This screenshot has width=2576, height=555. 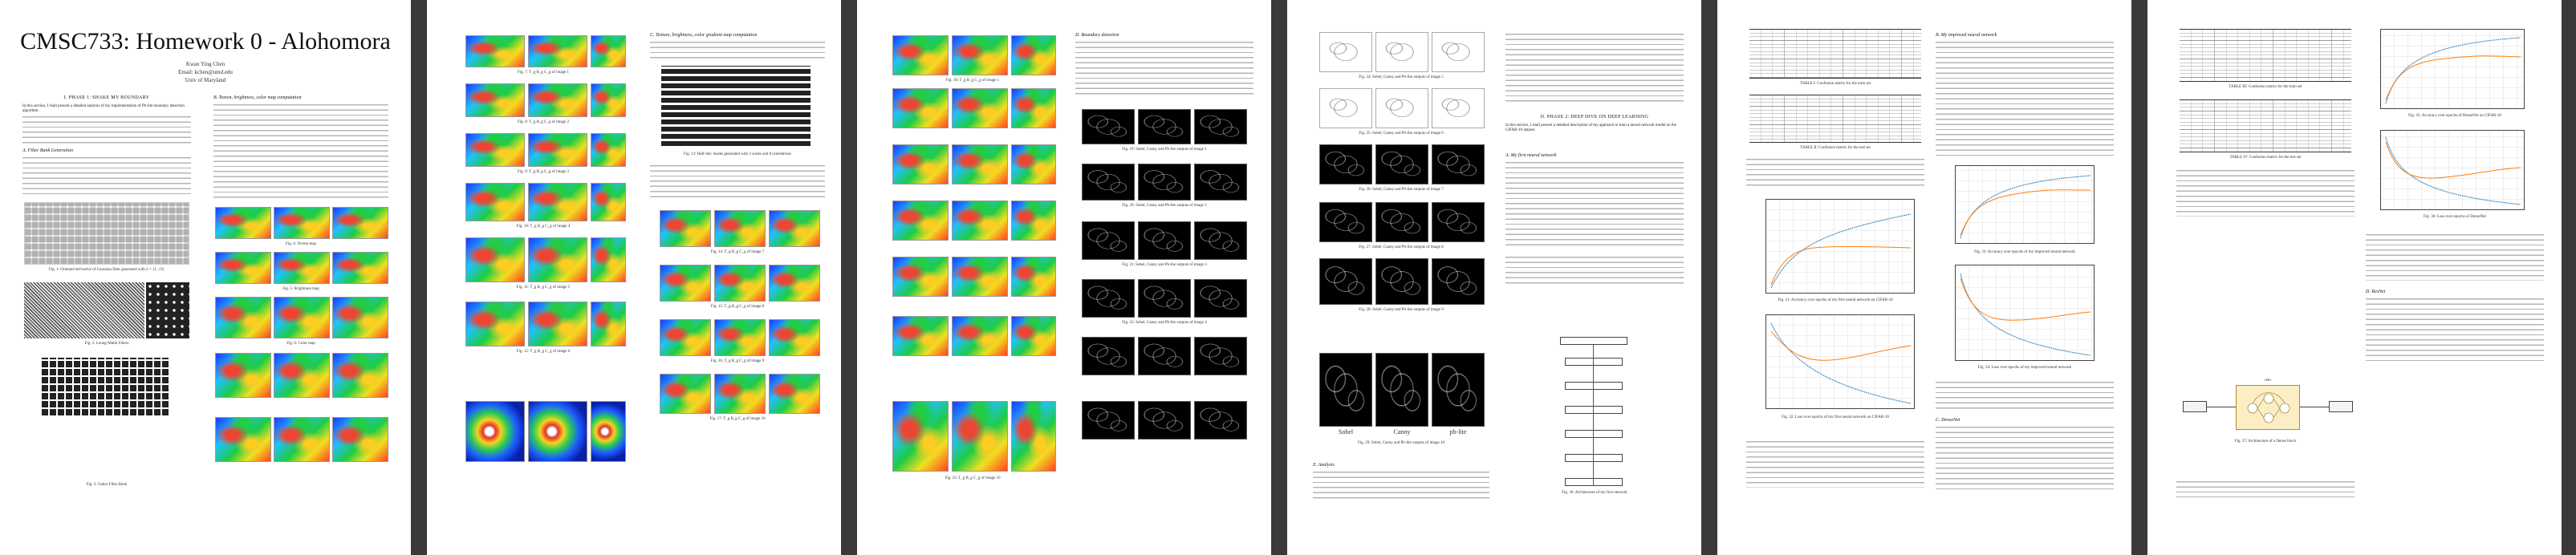 I want to click on densenet-loss-plot, so click(x=2452, y=170).